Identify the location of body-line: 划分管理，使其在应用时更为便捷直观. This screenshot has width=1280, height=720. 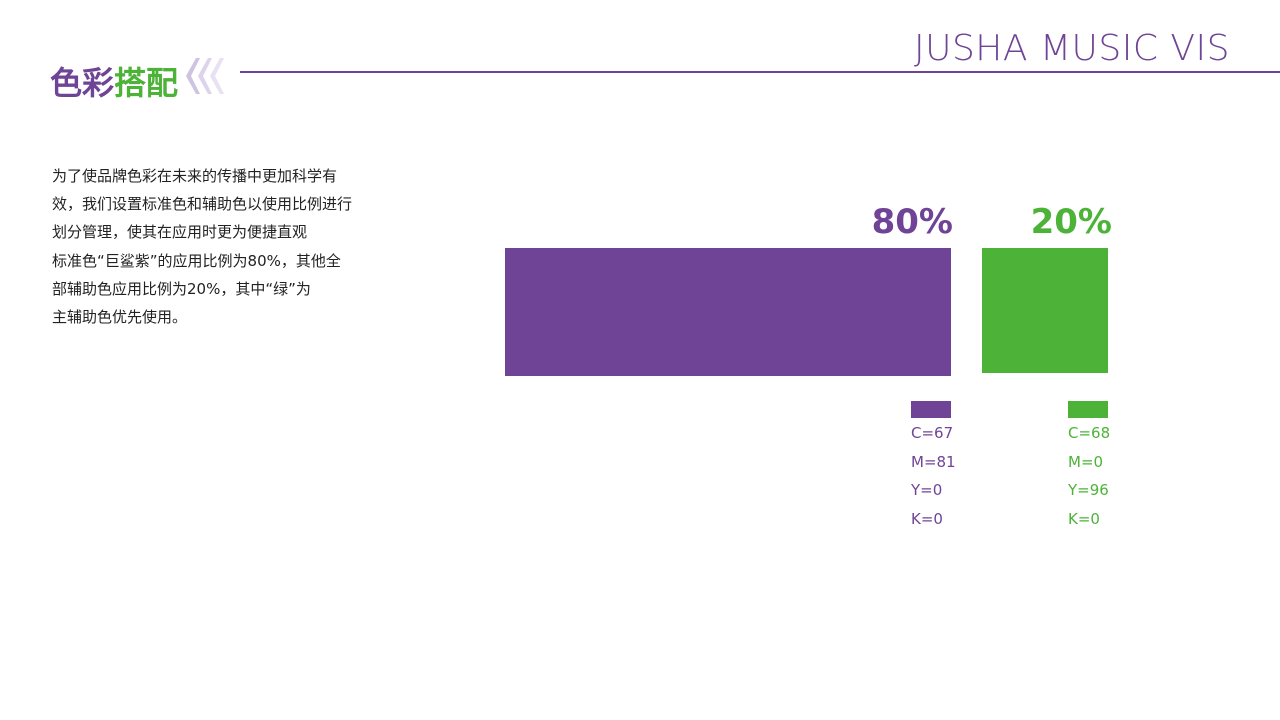
(180, 232).